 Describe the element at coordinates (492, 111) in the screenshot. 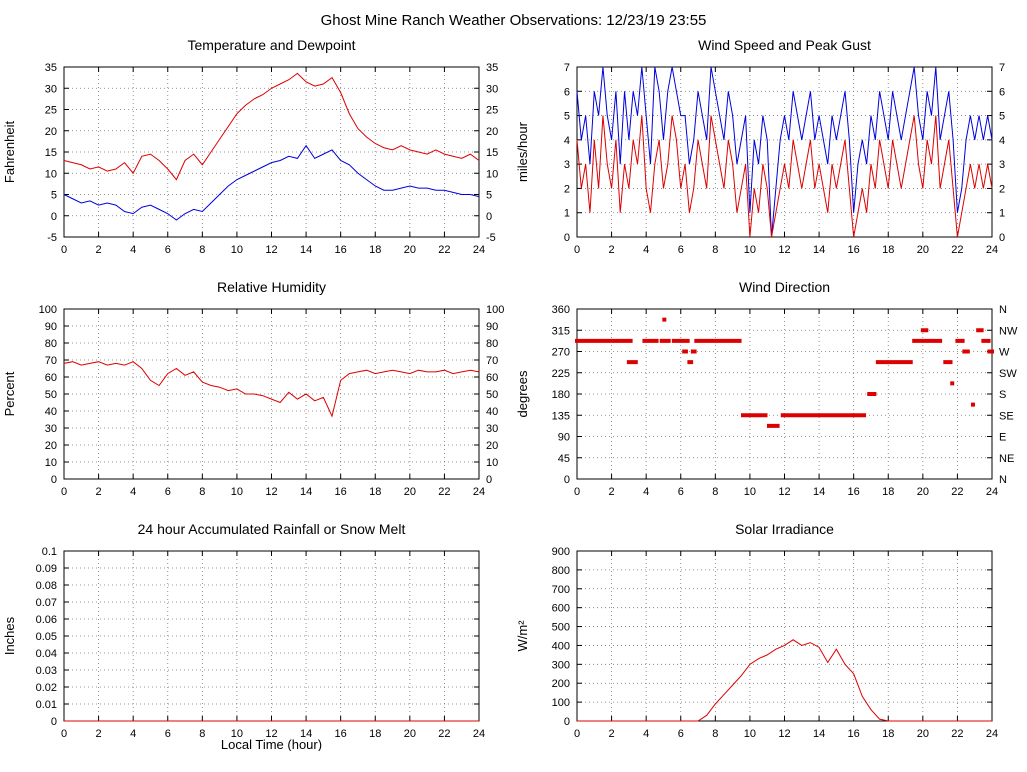

I see `svg-text: 25` at that location.